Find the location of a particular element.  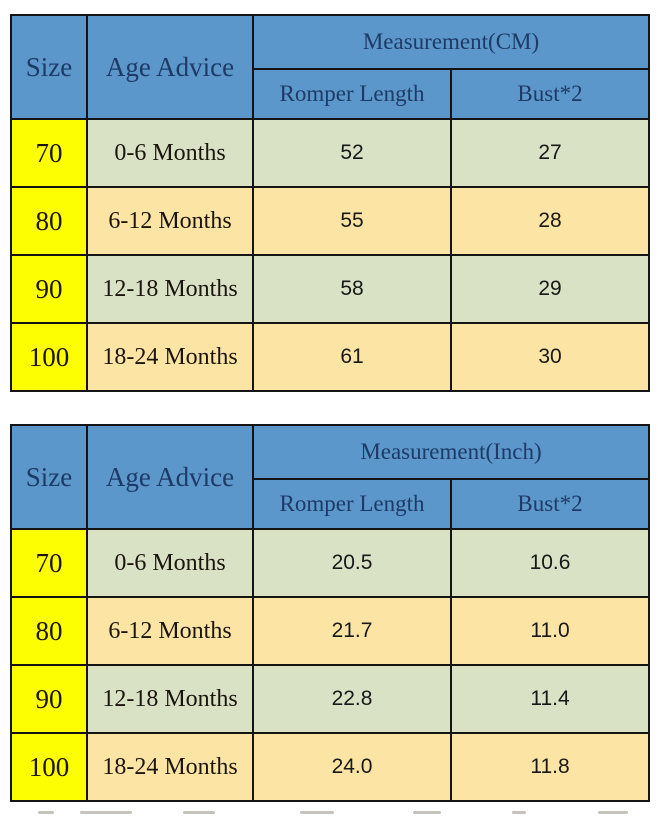

romper-length-value: 24.0 is located at coordinates (352, 767).